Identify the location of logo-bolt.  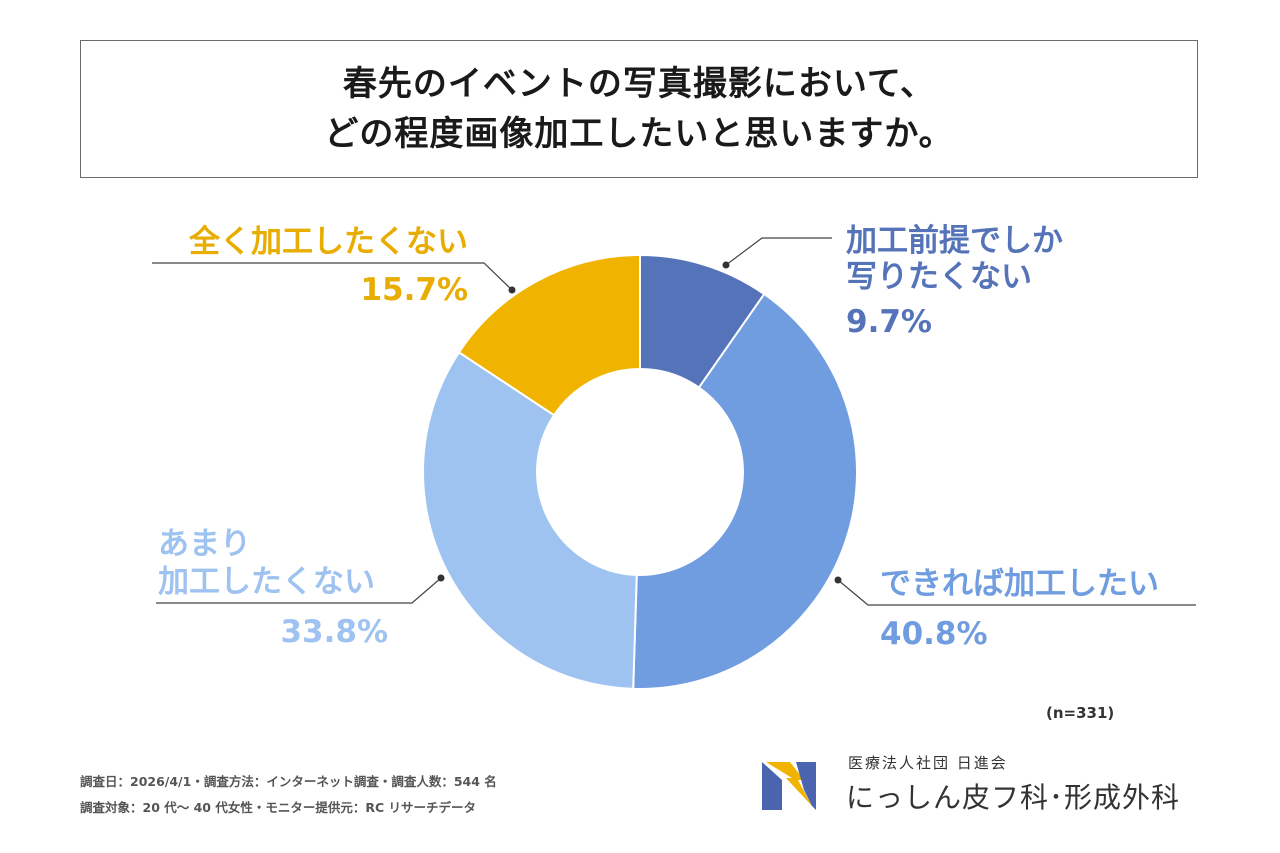
(789, 784).